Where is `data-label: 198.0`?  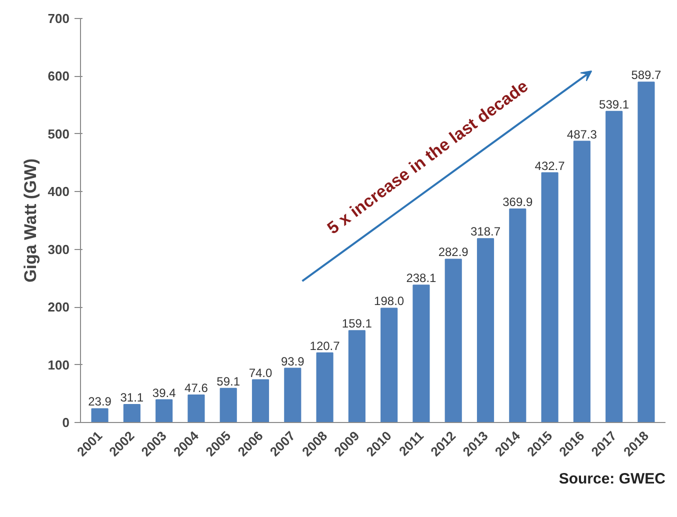 data-label: 198.0 is located at coordinates (389, 301).